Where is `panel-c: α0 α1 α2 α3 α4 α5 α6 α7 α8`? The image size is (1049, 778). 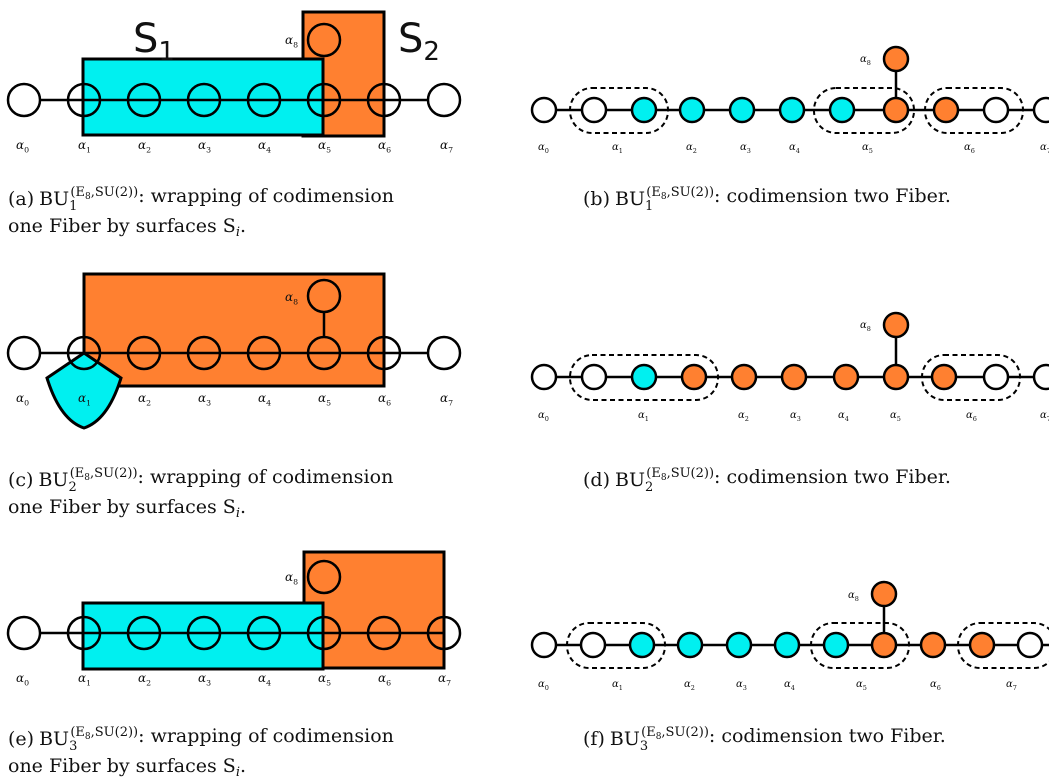
panel-c: α0 α1 α2 α3 α4 α5 α6 α7 α8 is located at coordinates (234, 351).